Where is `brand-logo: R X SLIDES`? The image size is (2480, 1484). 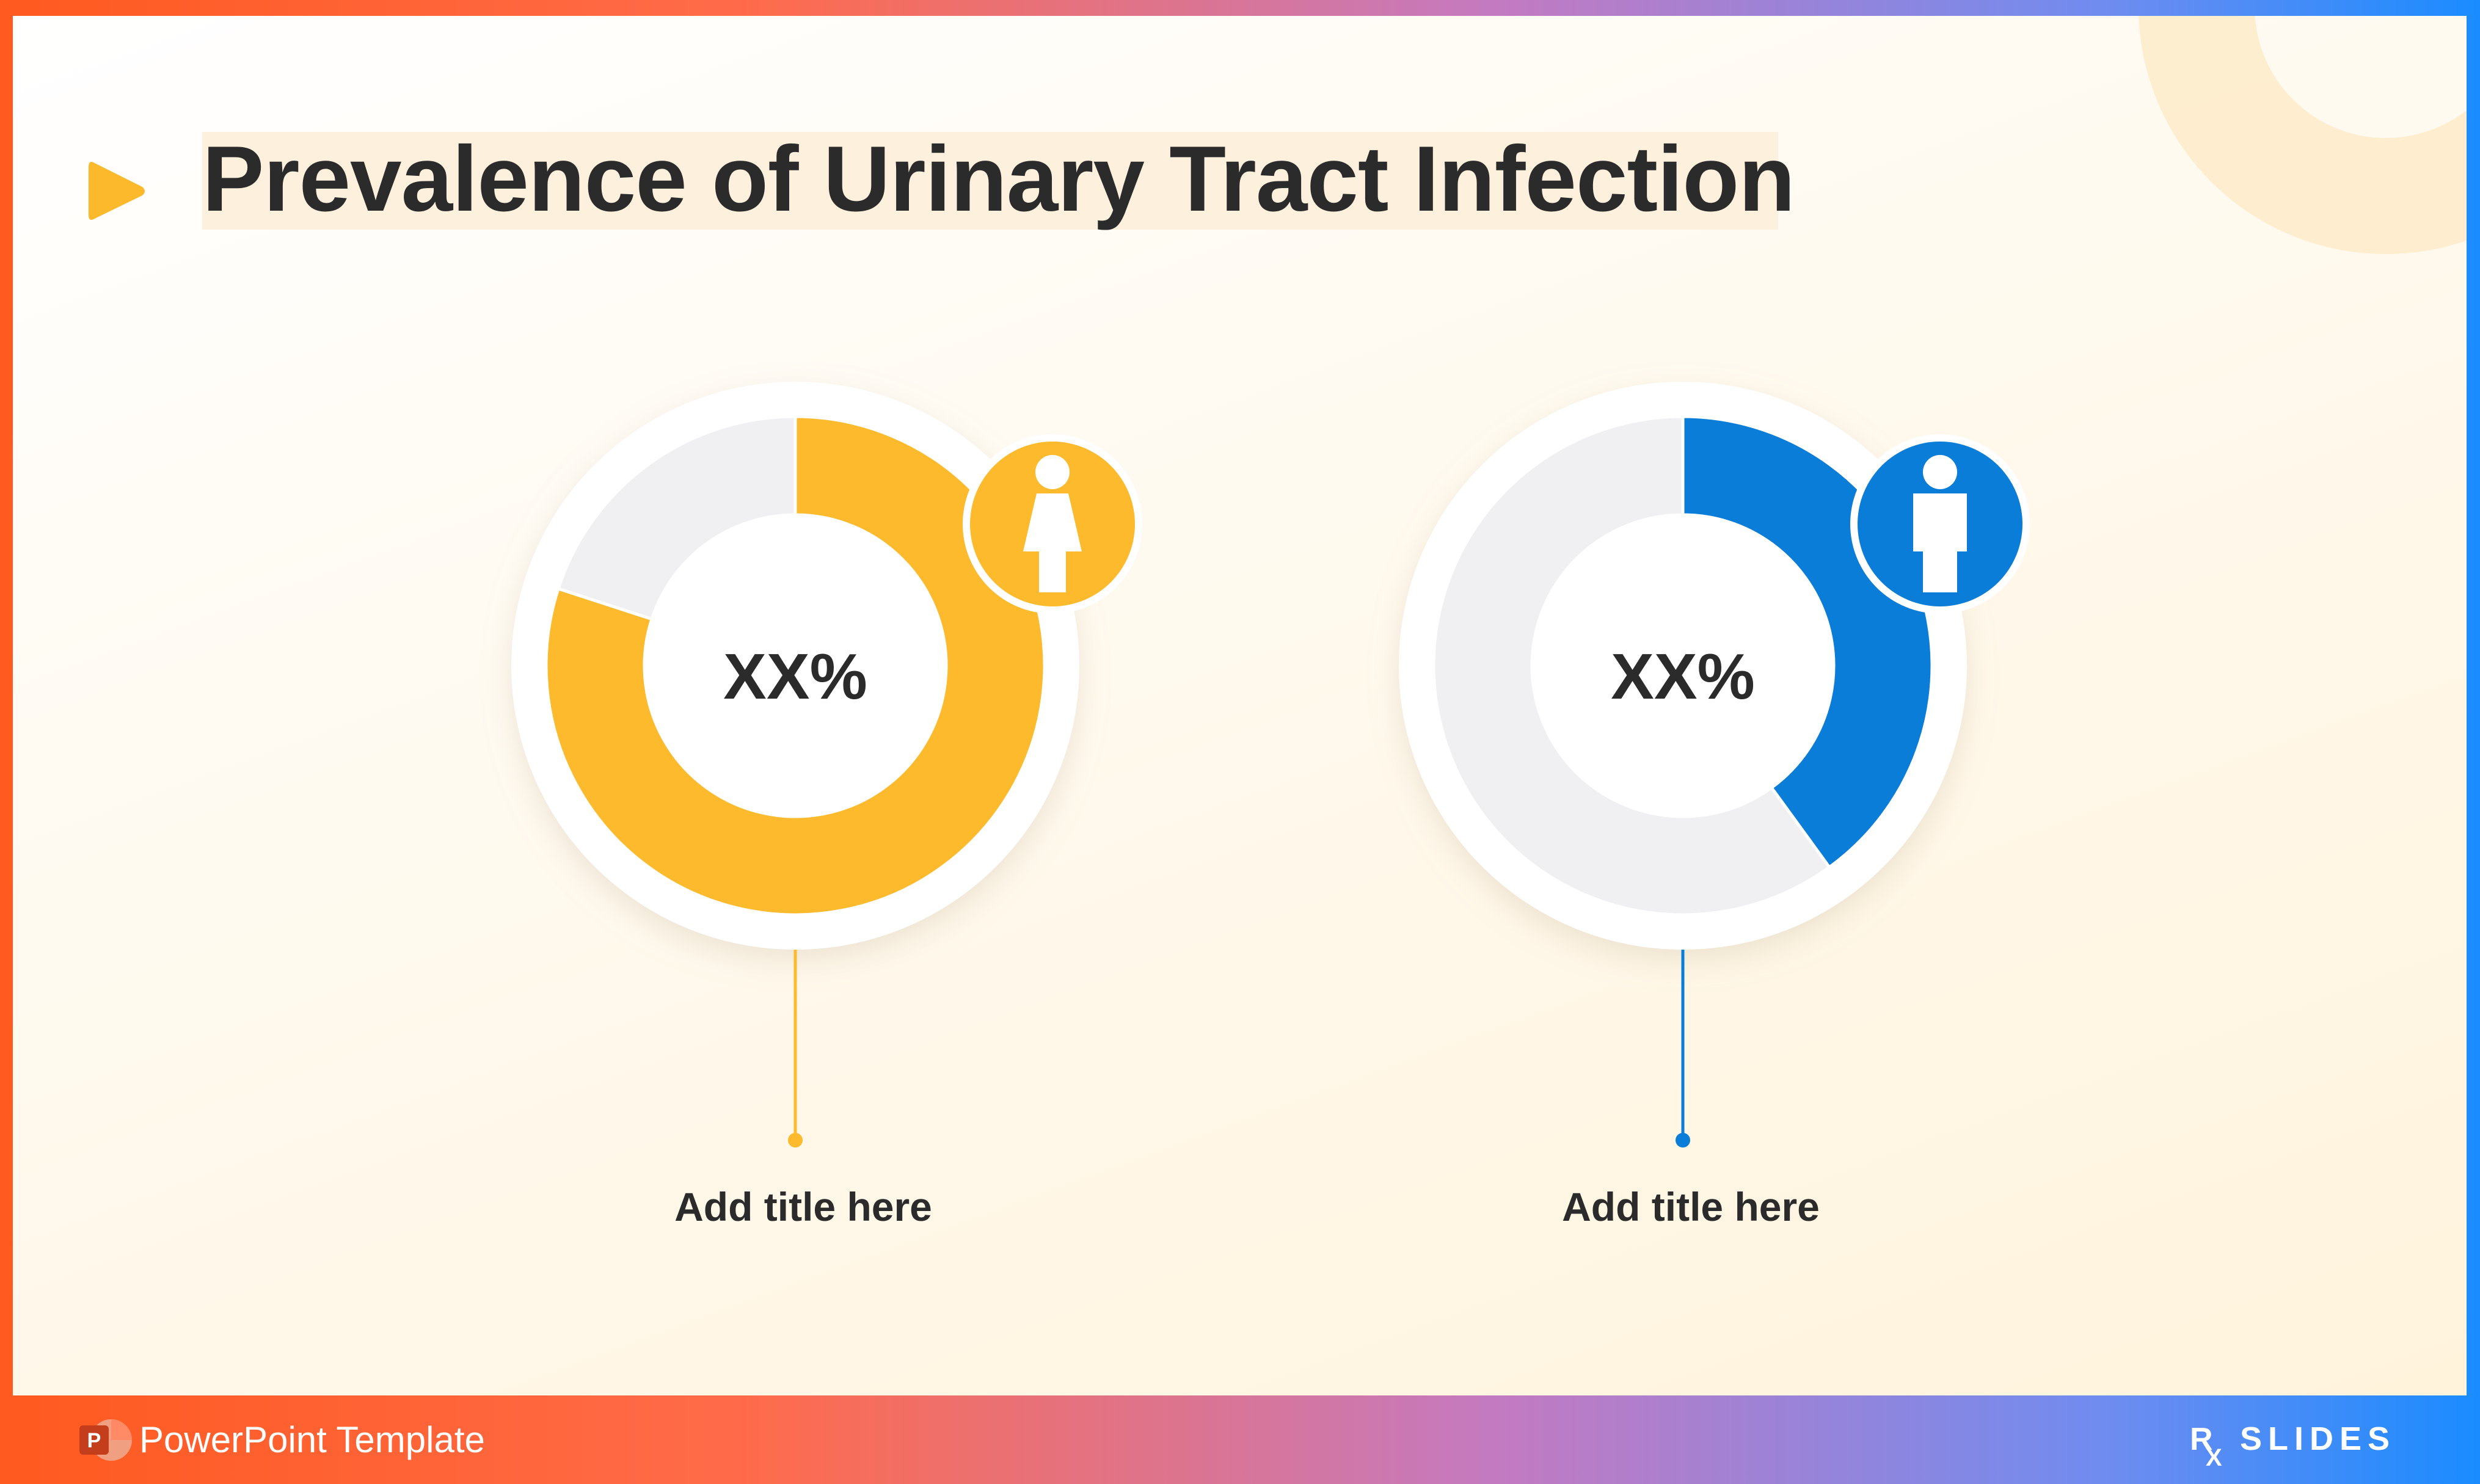 brand-logo: R X SLIDES is located at coordinates (2293, 1445).